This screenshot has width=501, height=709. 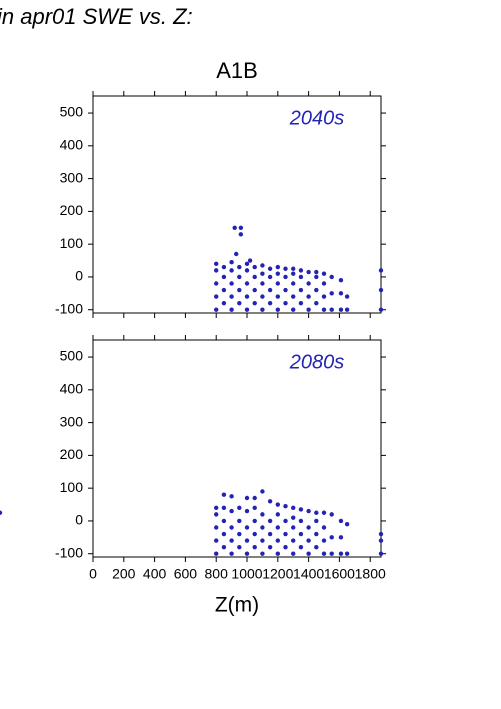 What do you see at coordinates (72, 210) in the screenshot?
I see `y-tick-label: 200` at bounding box center [72, 210].